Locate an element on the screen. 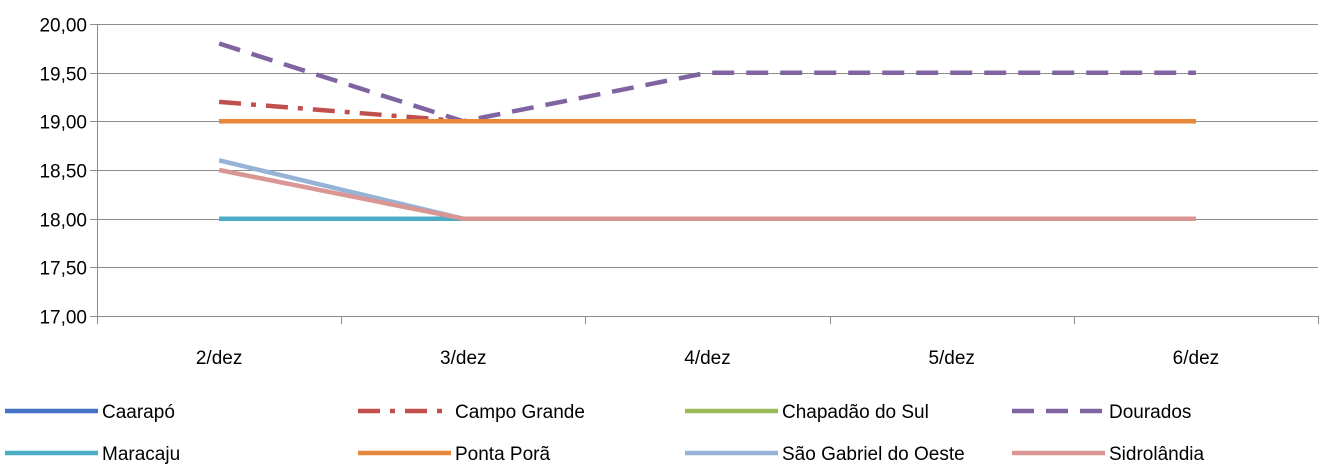  legend-label-chapadao-do-sul: Chapadão do Sul is located at coordinates (855, 412).